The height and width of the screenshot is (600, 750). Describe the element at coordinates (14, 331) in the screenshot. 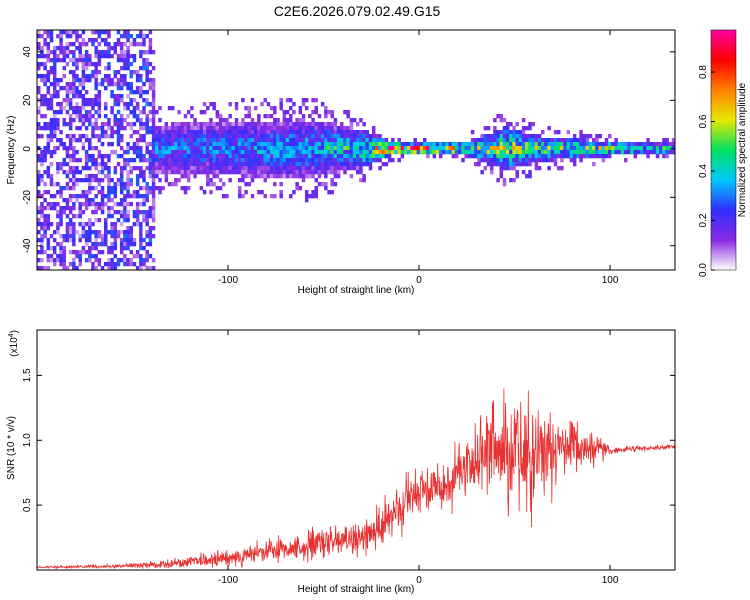

I see `snr-scale-close: )` at that location.